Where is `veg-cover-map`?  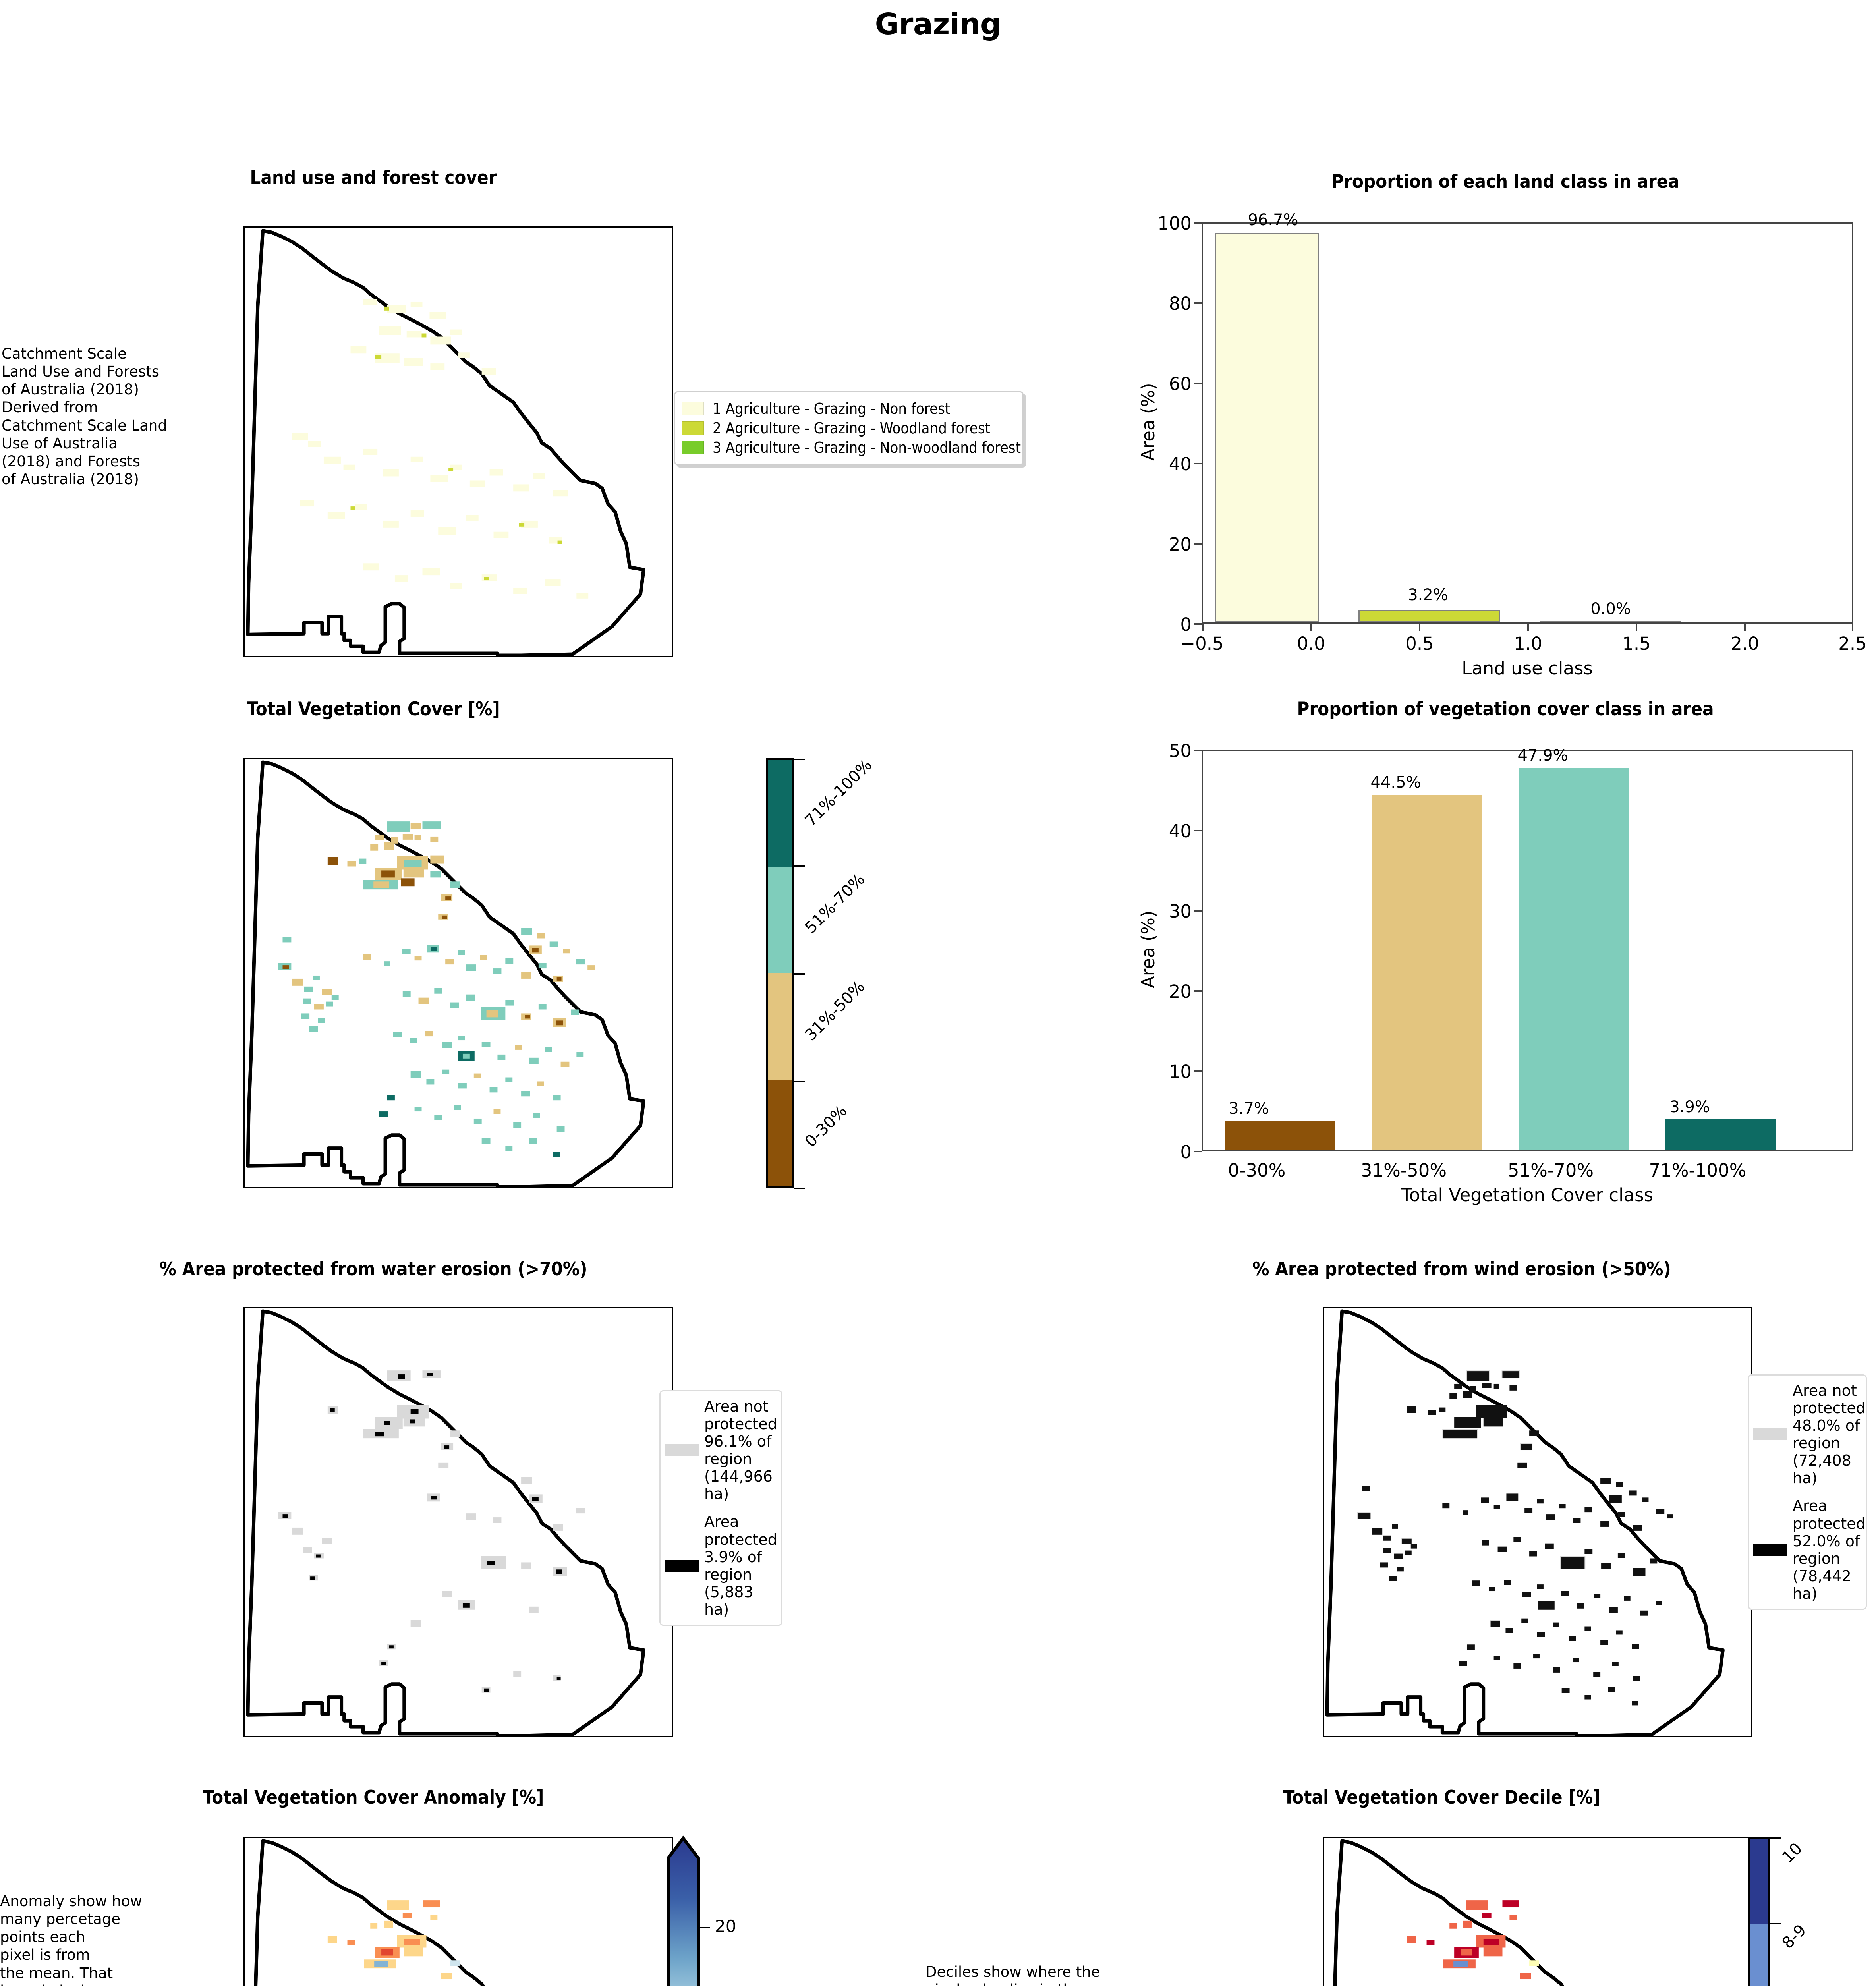 veg-cover-map is located at coordinates (458, 973).